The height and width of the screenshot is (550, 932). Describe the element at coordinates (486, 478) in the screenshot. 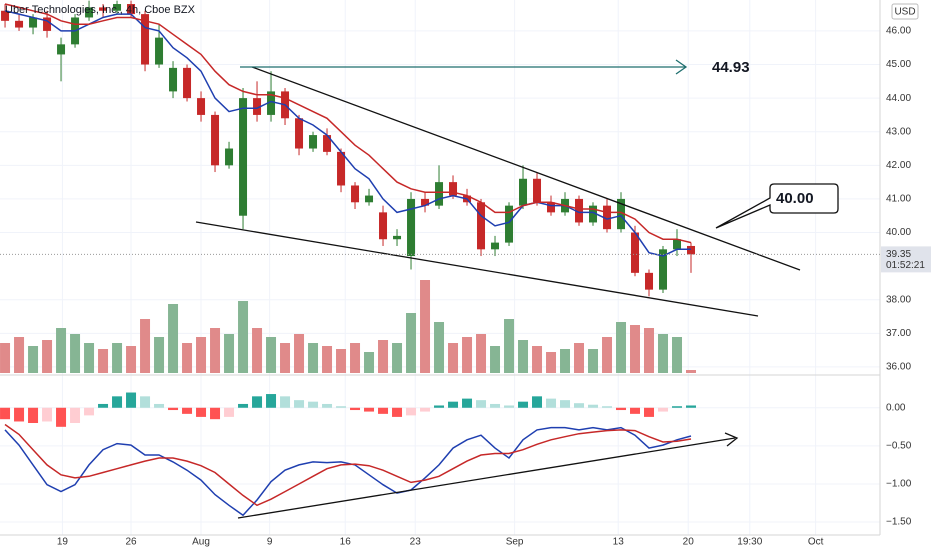

I see `macd-trendline` at that location.